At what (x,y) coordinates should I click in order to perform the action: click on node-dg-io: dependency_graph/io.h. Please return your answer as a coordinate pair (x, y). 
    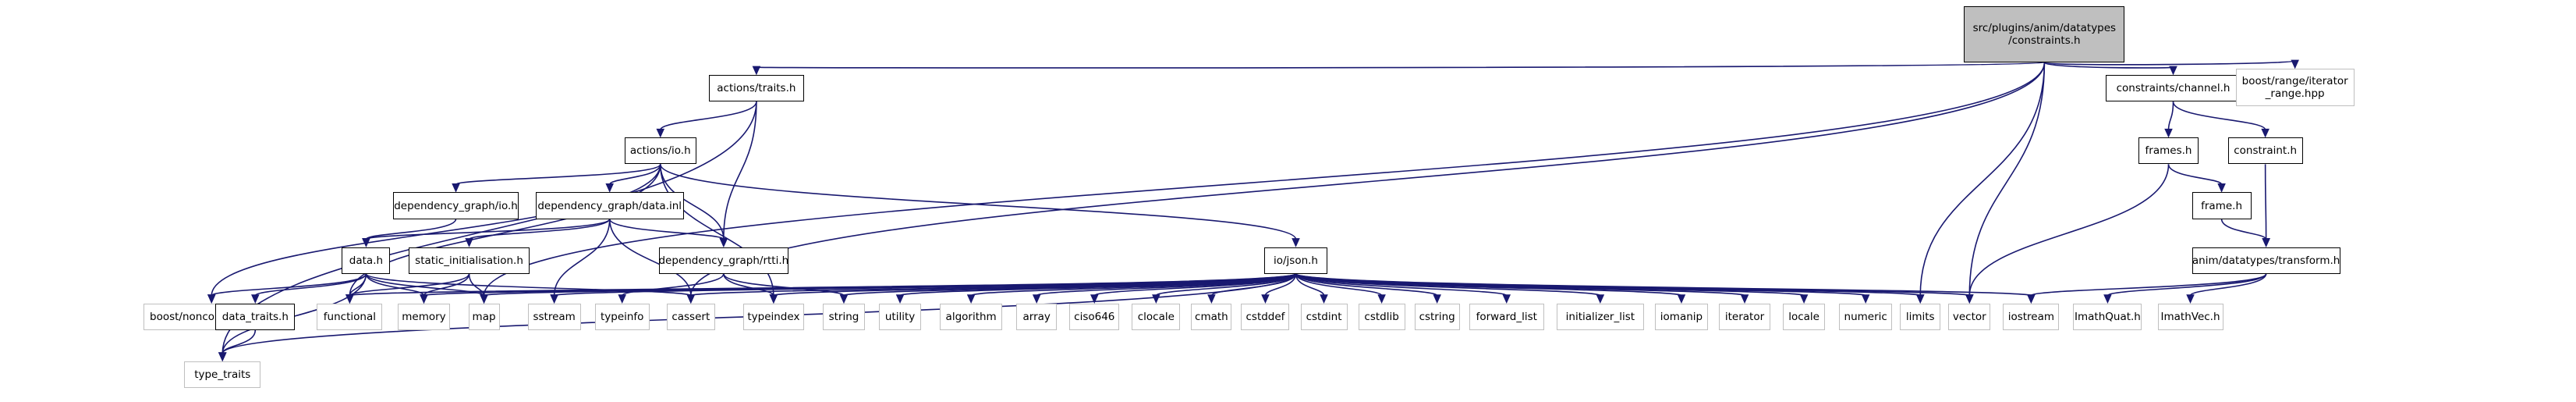
    Looking at the image, I should click on (456, 206).